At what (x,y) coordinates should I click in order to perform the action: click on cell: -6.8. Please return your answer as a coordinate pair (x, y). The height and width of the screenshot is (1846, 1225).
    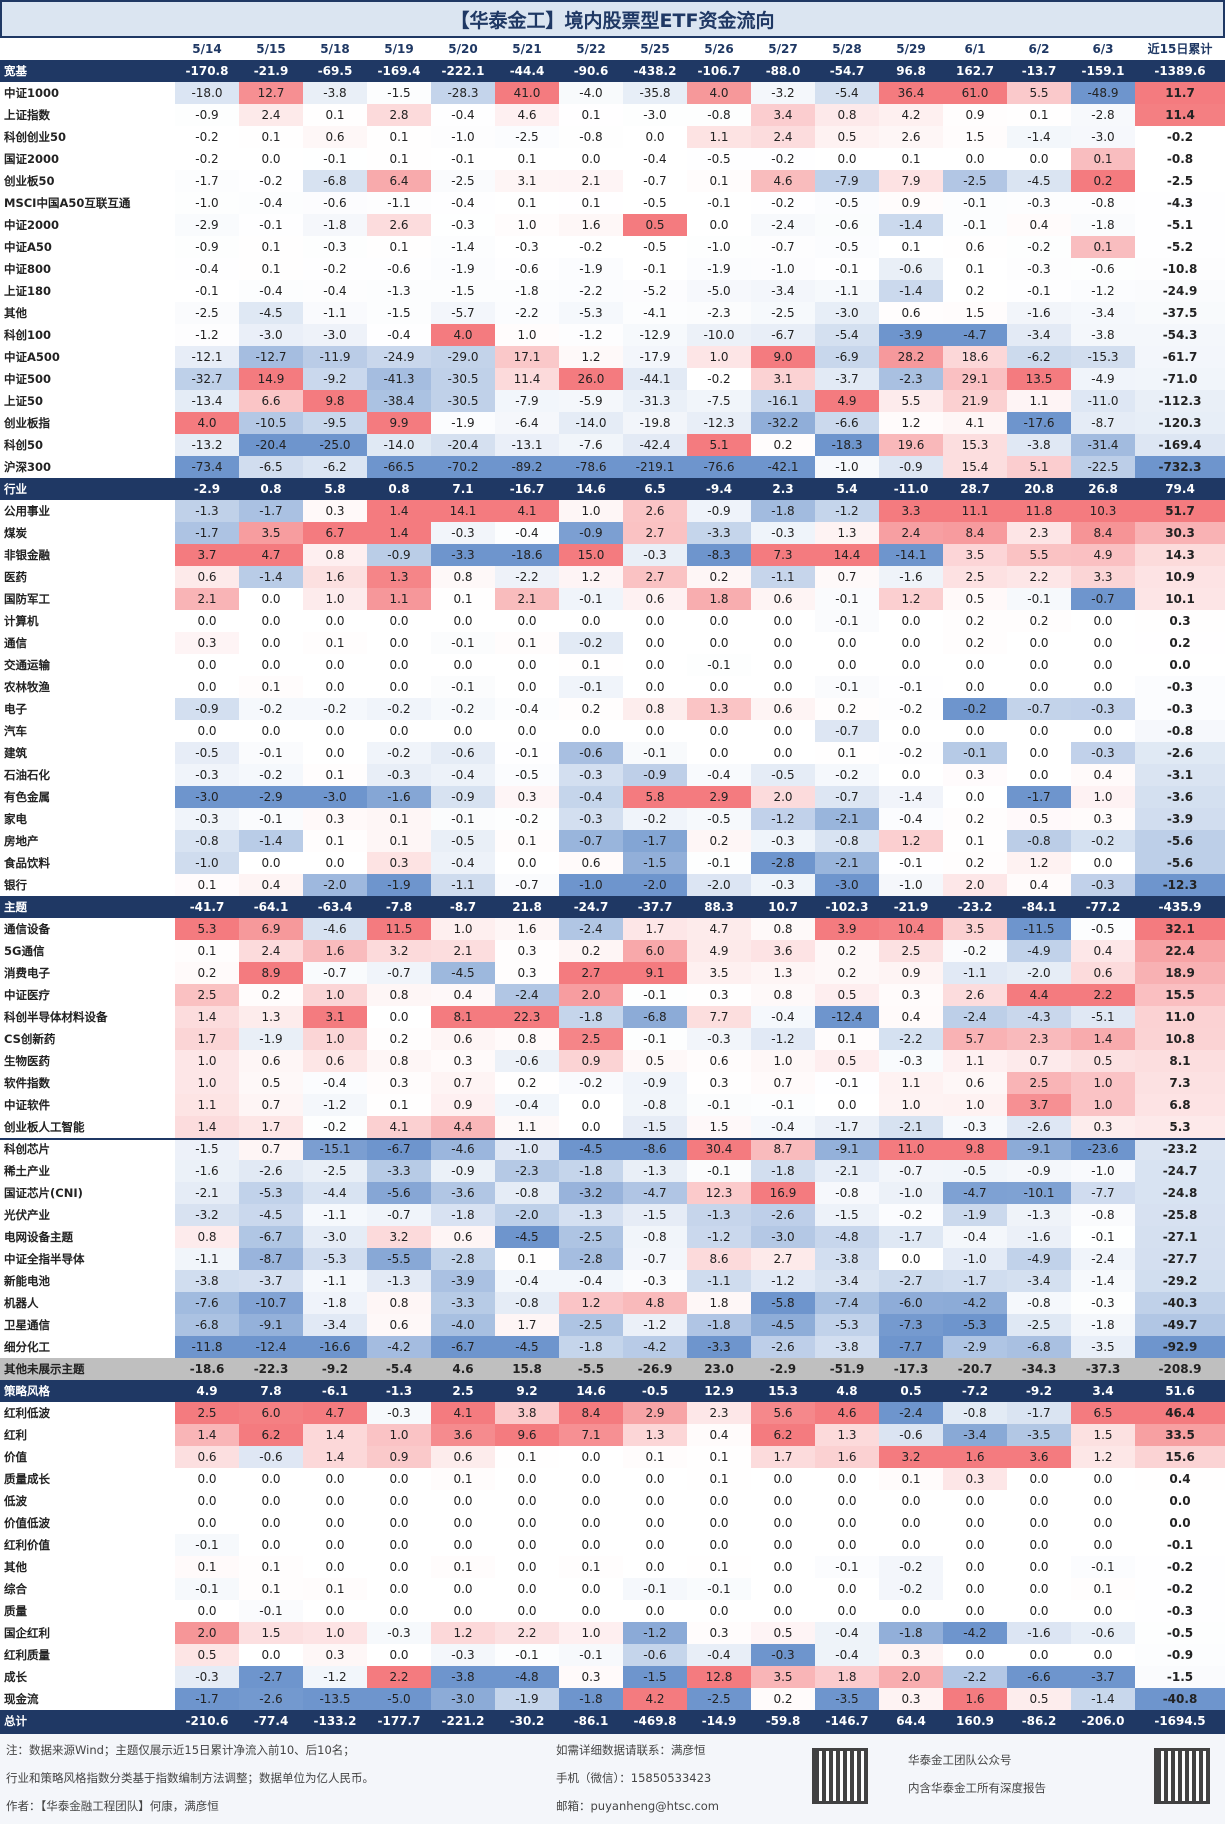
    Looking at the image, I should click on (655, 1017).